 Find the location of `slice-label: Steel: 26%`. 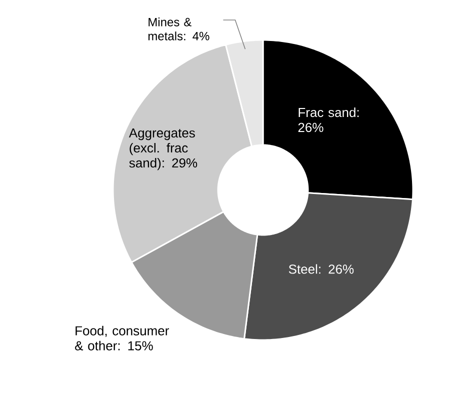

slice-label: Steel: 26% is located at coordinates (321, 269).